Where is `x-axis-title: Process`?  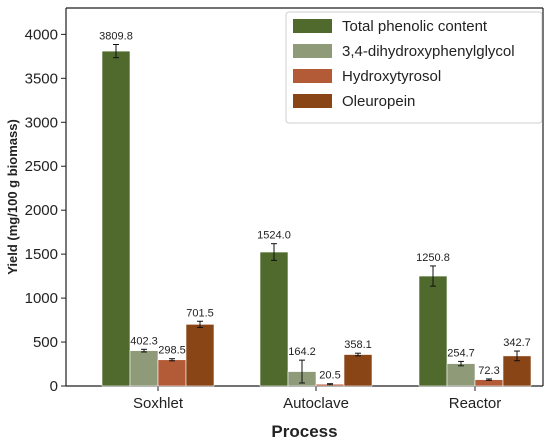 x-axis-title: Process is located at coordinates (304, 431).